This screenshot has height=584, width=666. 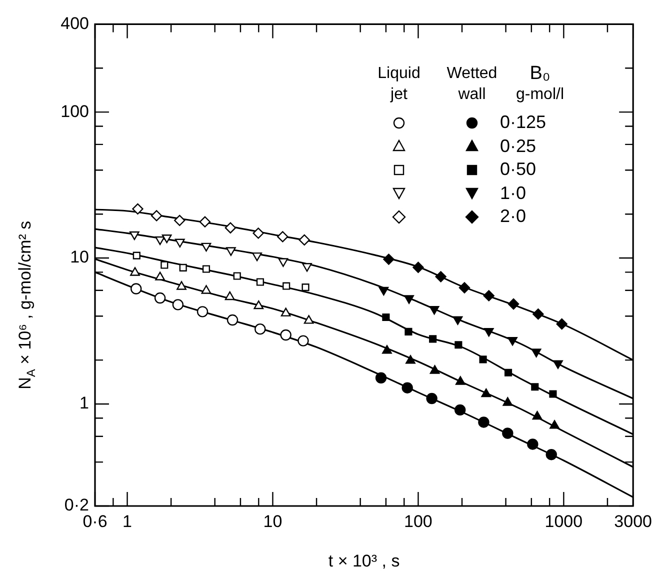 What do you see at coordinates (74, 23) in the screenshot?
I see `y-tick-label: 400` at bounding box center [74, 23].